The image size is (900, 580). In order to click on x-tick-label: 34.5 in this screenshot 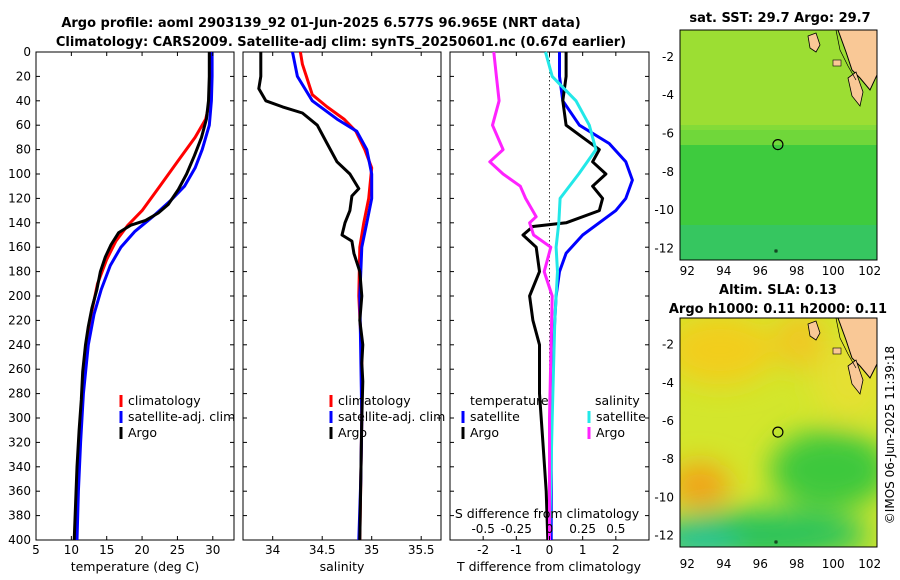, I will do `click(322, 550)`.